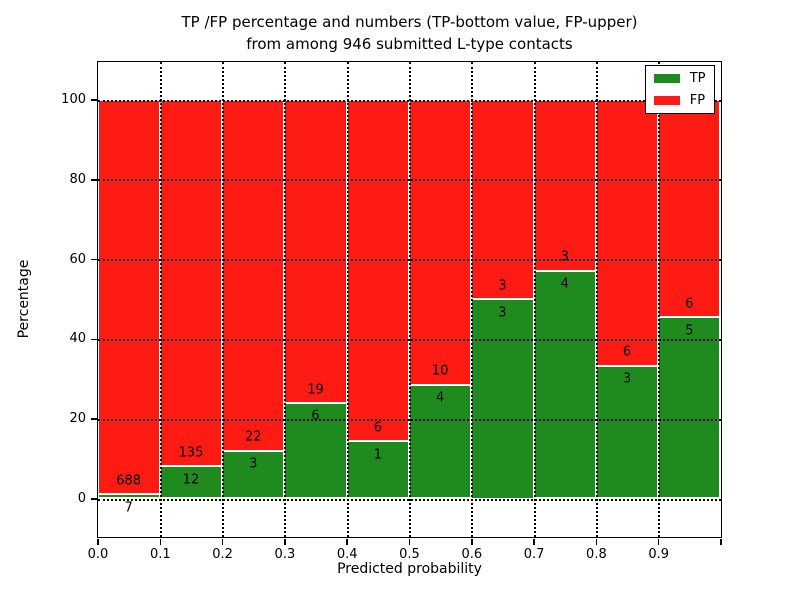 The image size is (800, 600). I want to click on legend-label-fp: FP, so click(697, 100).